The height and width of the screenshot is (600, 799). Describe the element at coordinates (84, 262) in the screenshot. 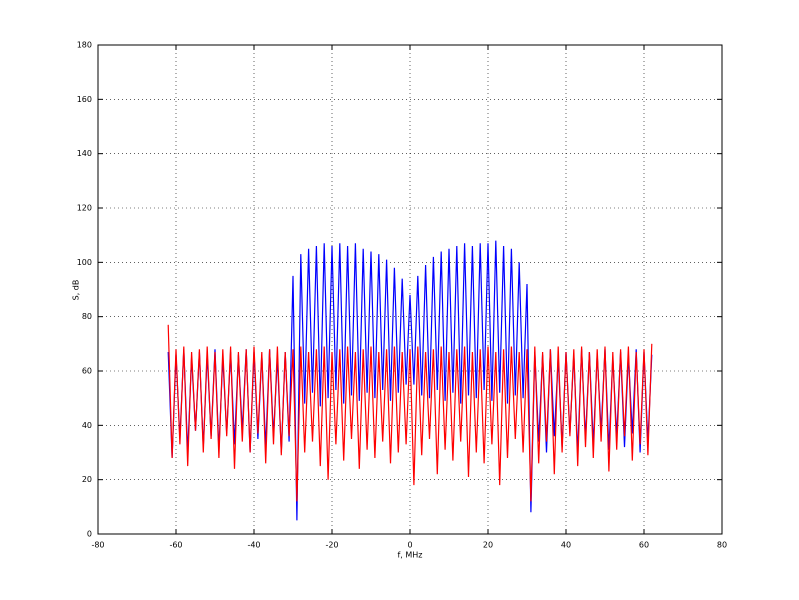

I see `y-tick-label: 100` at that location.